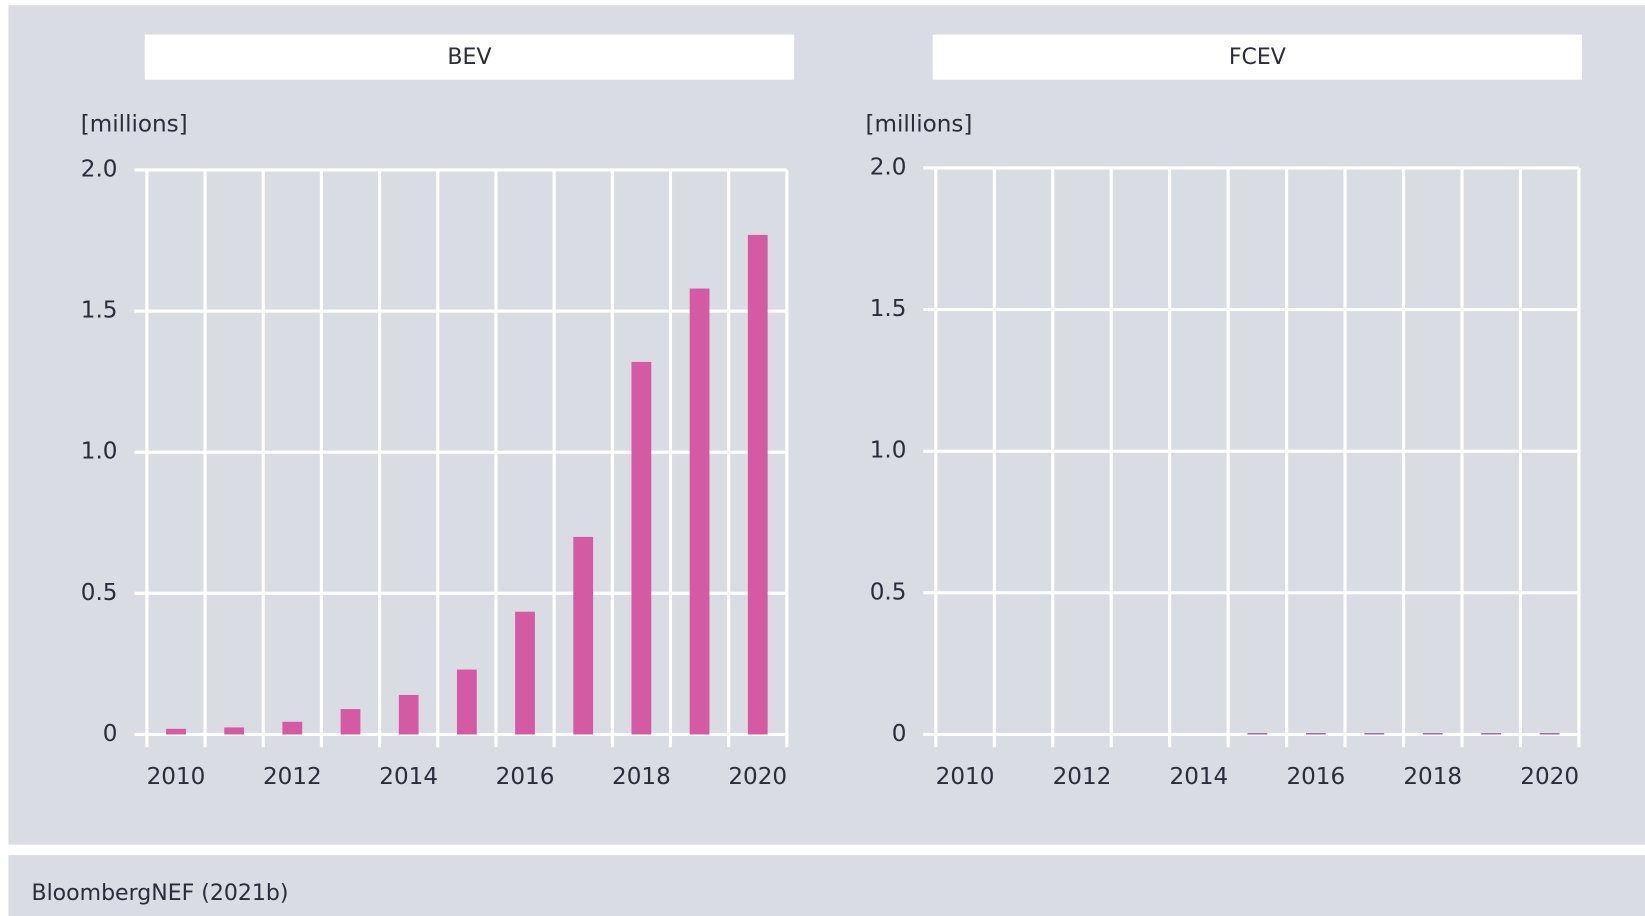 The height and width of the screenshot is (916, 1645). What do you see at coordinates (159, 893) in the screenshot?
I see `source: BloombergNEF (2021b)` at bounding box center [159, 893].